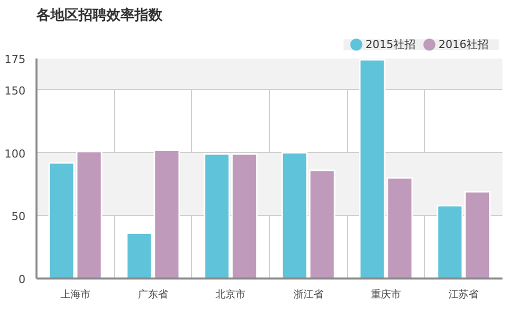 This screenshot has height=324, width=518. What do you see at coordinates (463, 294) in the screenshot?
I see `x-tick-label: 江苏省` at bounding box center [463, 294].